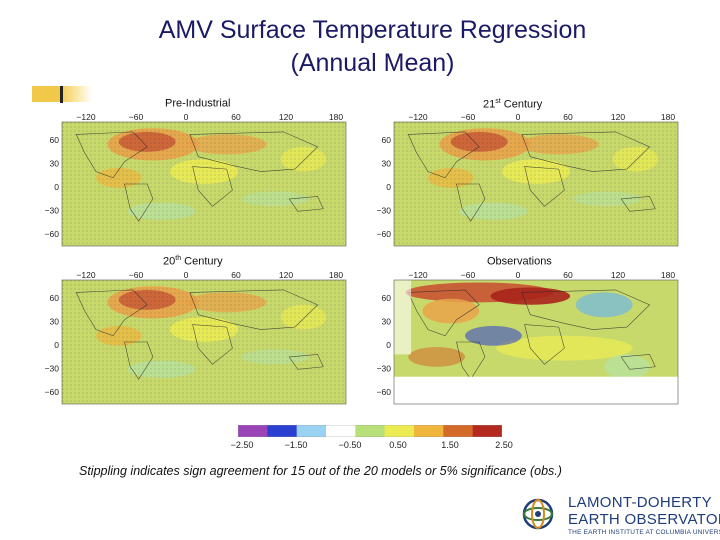 The height and width of the screenshot is (540, 720). I want to click on logo-globe-icon, so click(538, 514).